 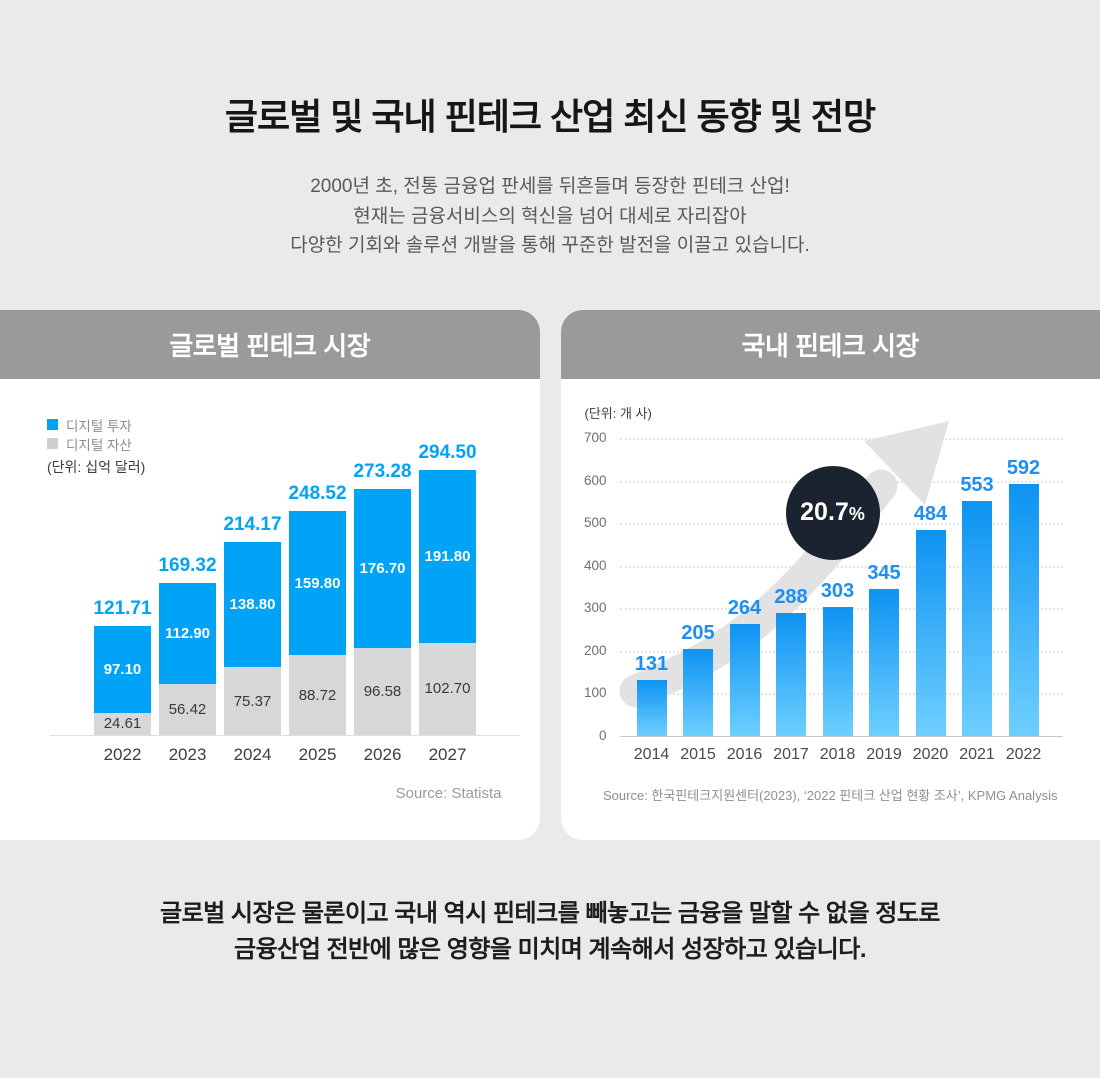 I want to click on legend-swatch-blue-icon, so click(x=52, y=424).